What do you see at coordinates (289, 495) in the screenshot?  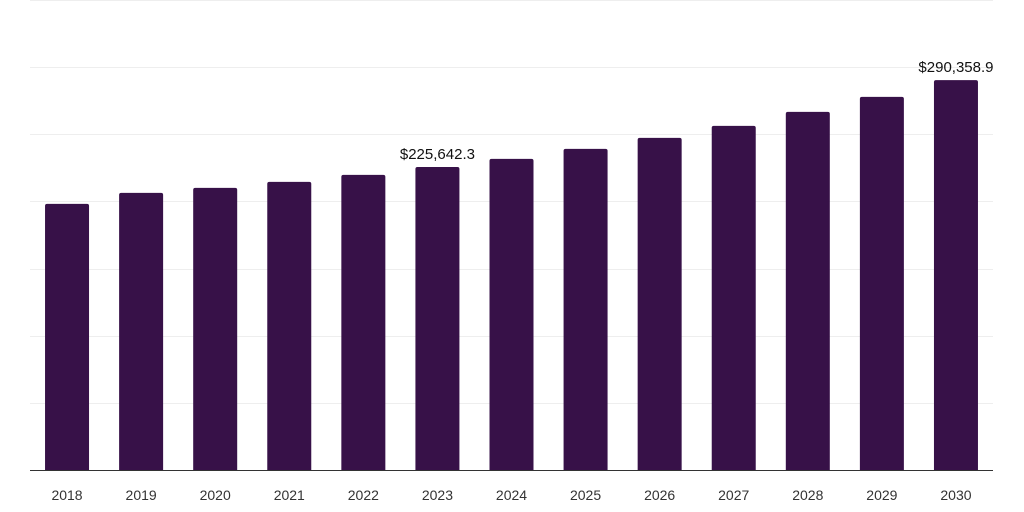 I see `x-tick-label: 2021` at bounding box center [289, 495].